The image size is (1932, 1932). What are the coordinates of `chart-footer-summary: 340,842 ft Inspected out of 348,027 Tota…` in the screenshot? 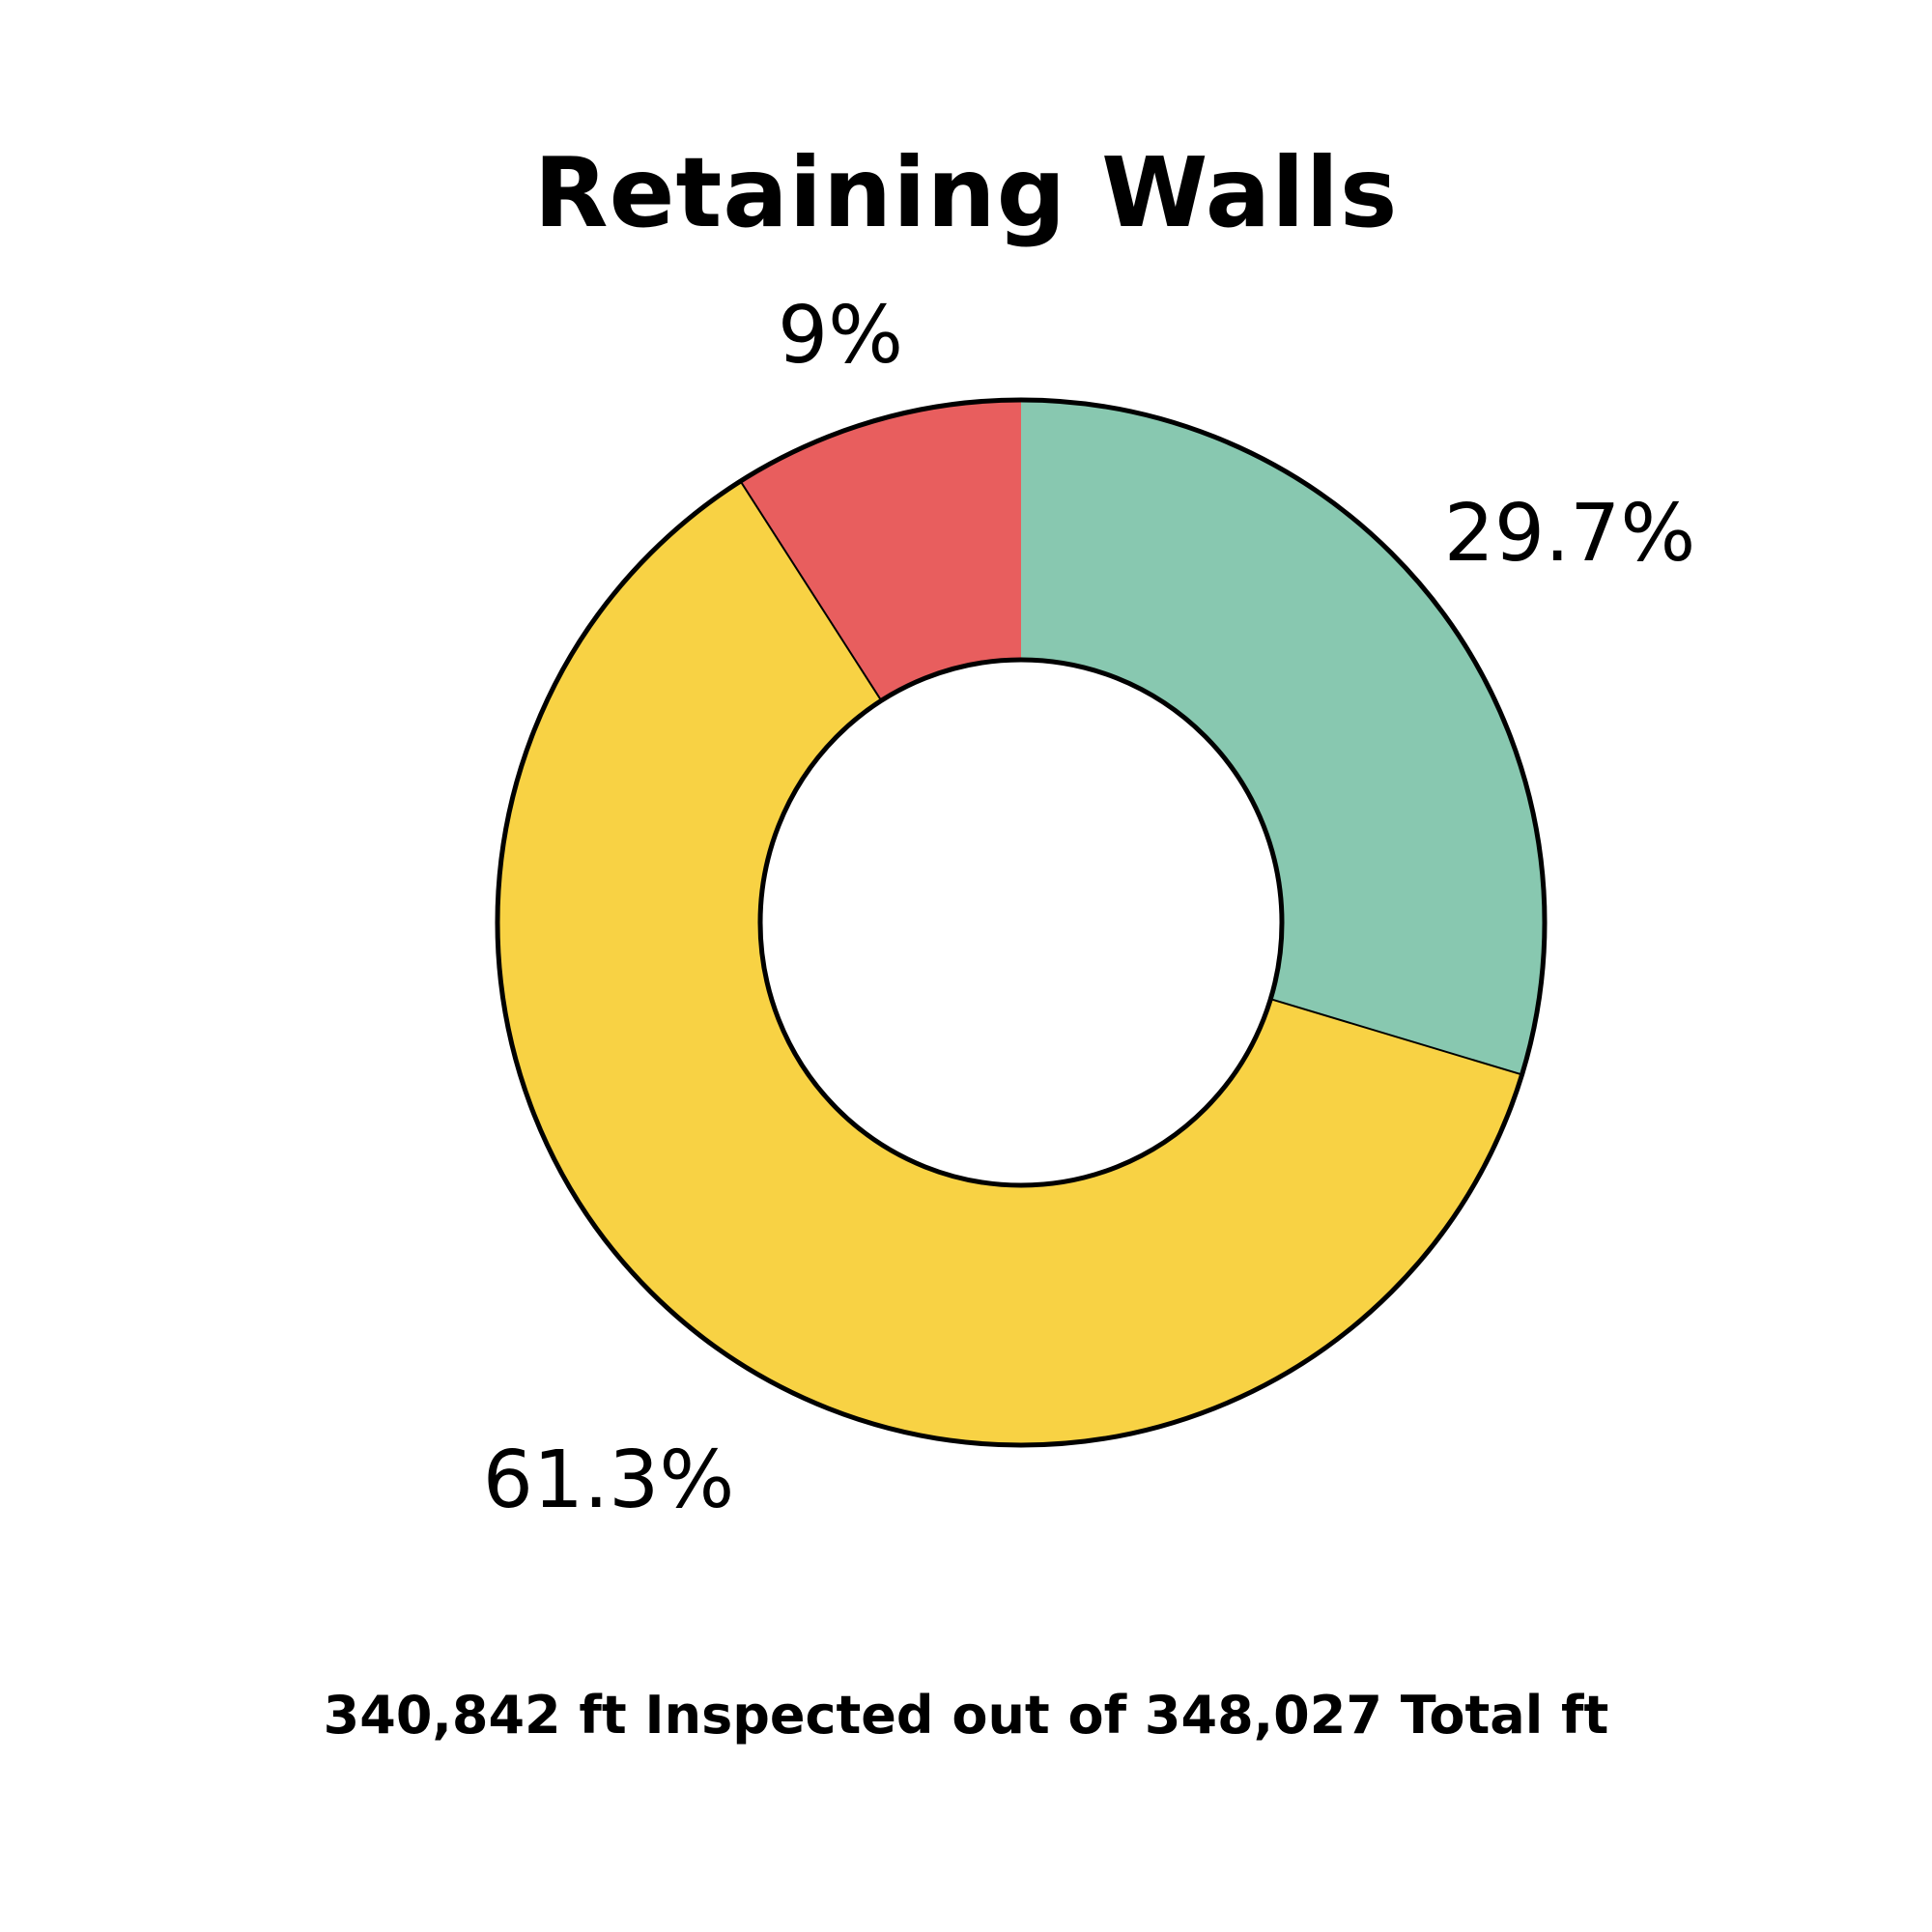 It's located at (966, 1715).